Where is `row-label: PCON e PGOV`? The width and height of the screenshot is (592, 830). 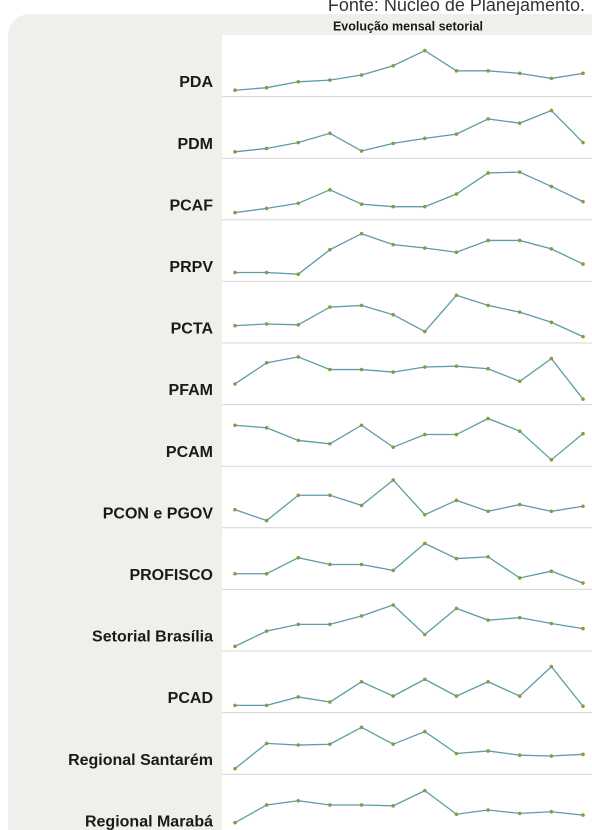
row-label: PCON e PGOV is located at coordinates (158, 513).